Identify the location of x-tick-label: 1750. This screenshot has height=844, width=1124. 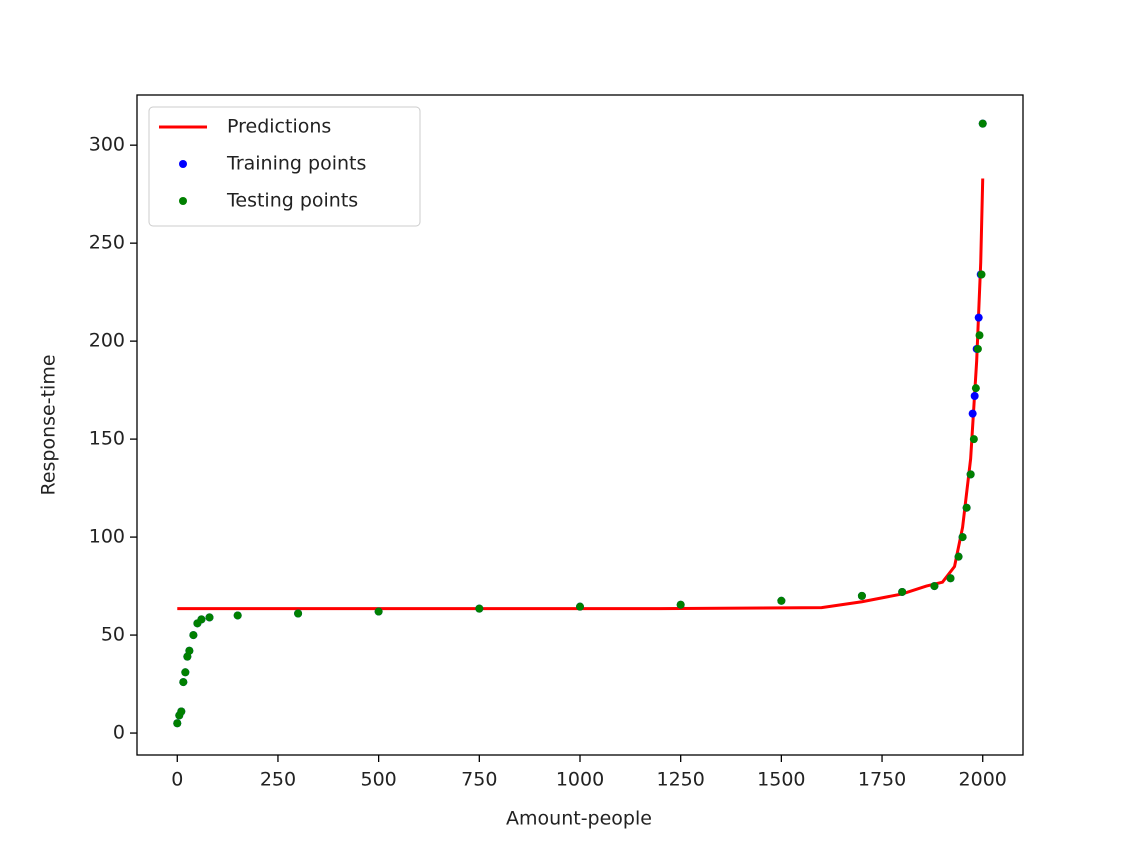
(882, 780).